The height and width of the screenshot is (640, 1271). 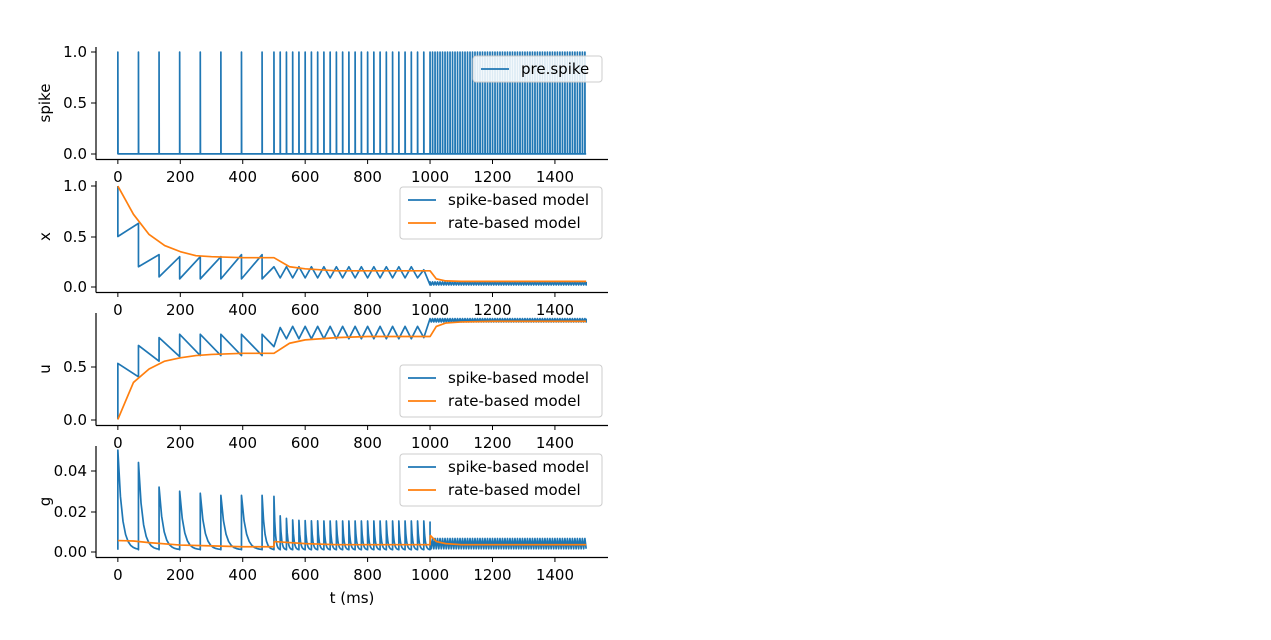 I want to click on y-axis-label: g, so click(x=45, y=502).